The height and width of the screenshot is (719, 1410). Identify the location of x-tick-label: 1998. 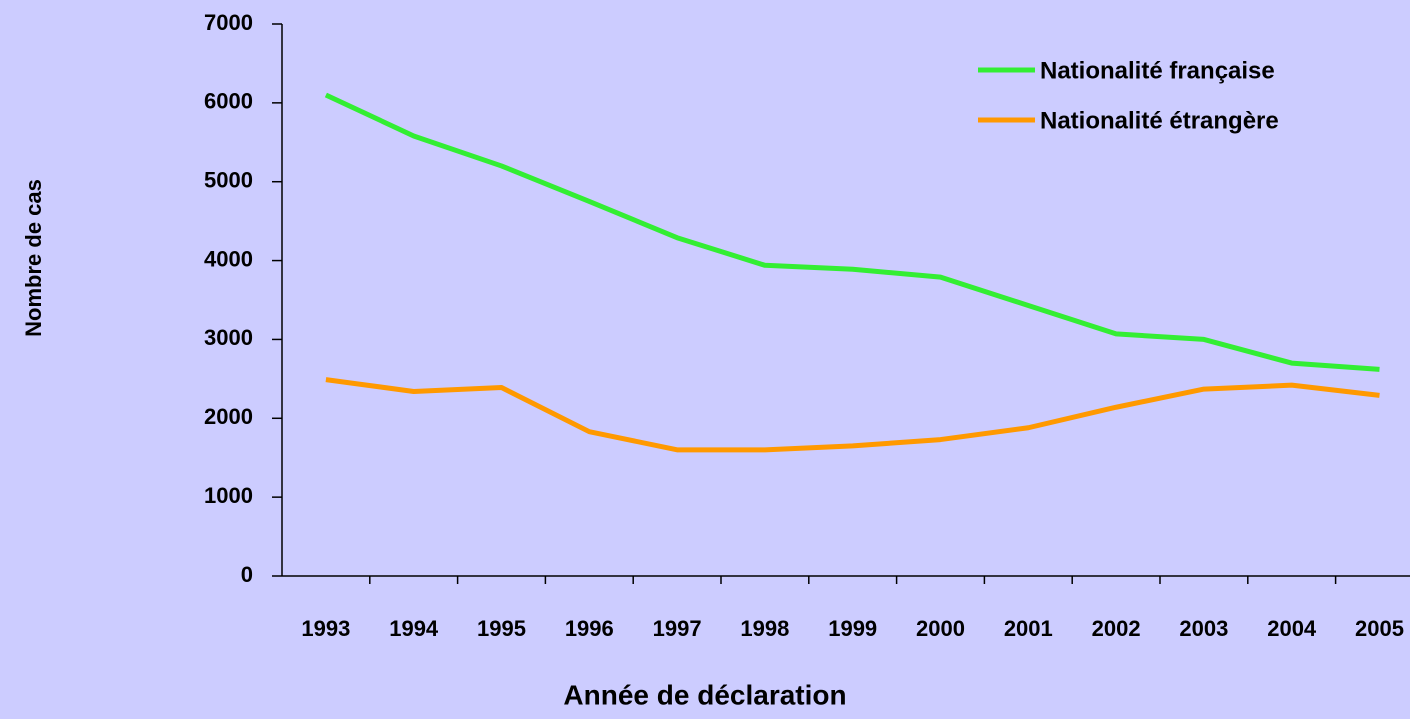
(764, 628).